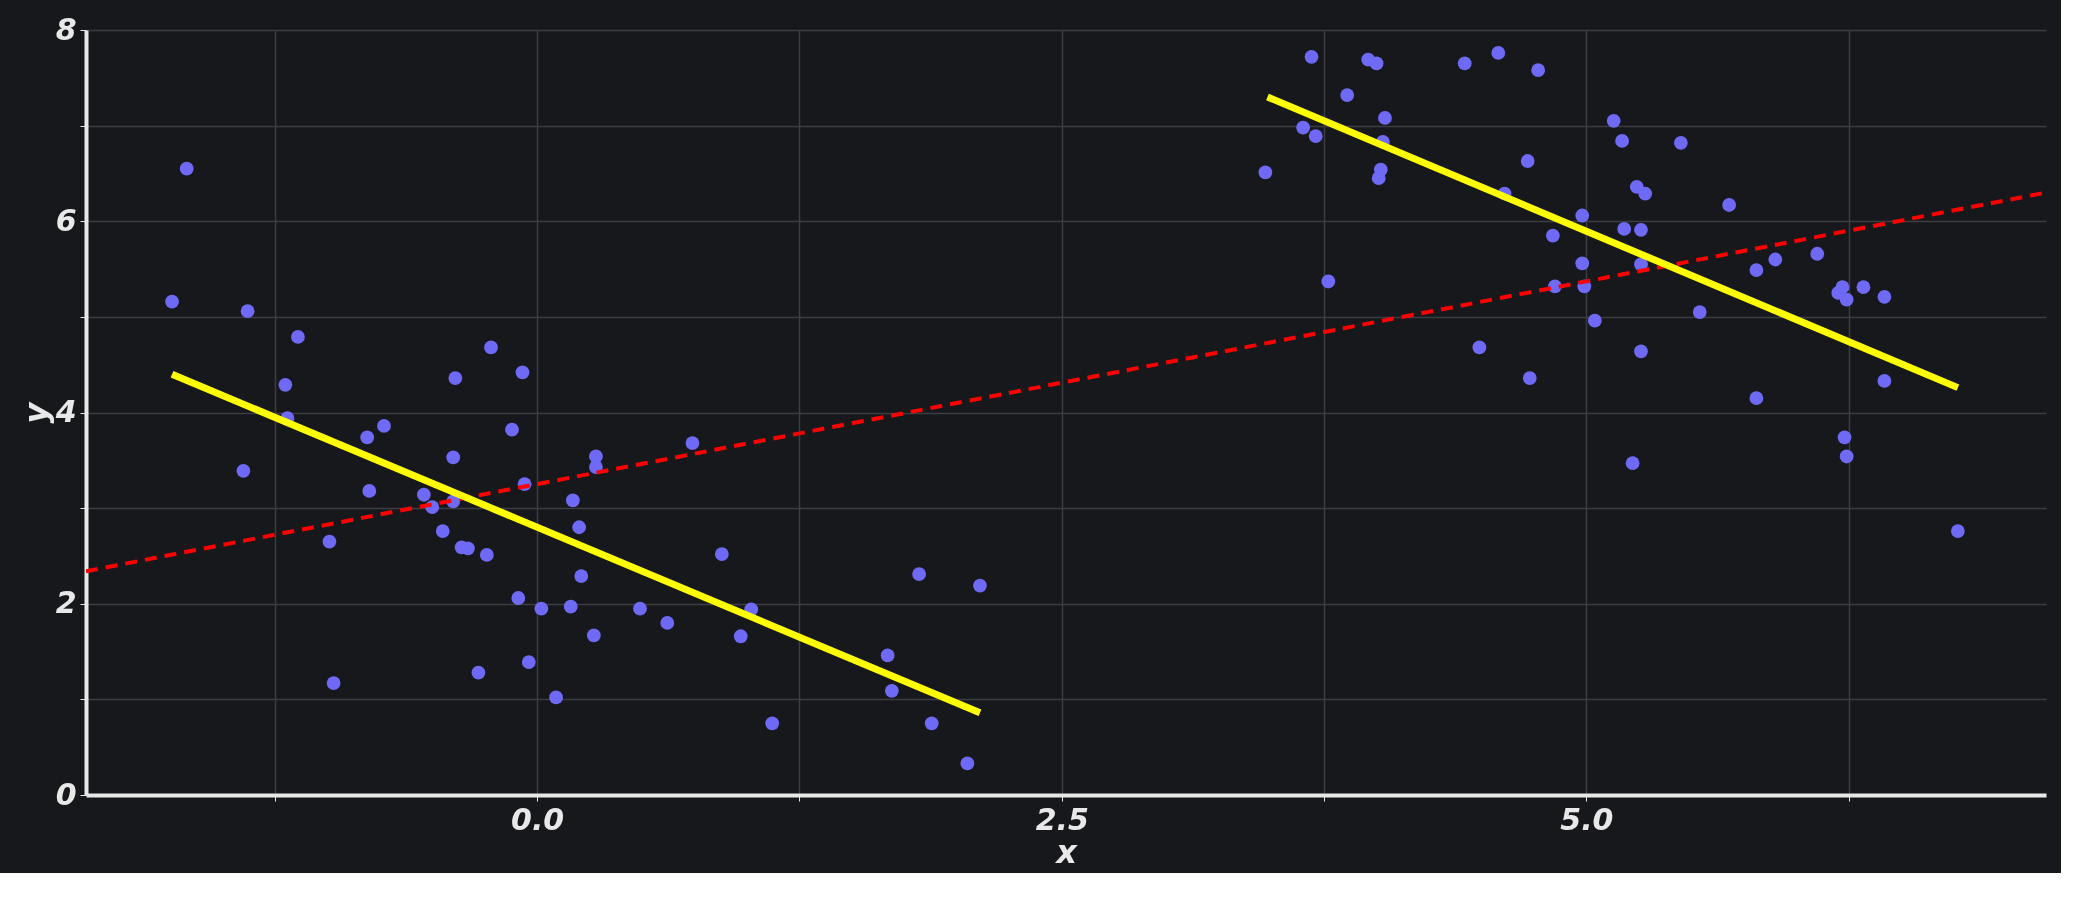 The height and width of the screenshot is (907, 2079). What do you see at coordinates (1587, 819) in the screenshot?
I see `x-tick-label: 5.0` at bounding box center [1587, 819].